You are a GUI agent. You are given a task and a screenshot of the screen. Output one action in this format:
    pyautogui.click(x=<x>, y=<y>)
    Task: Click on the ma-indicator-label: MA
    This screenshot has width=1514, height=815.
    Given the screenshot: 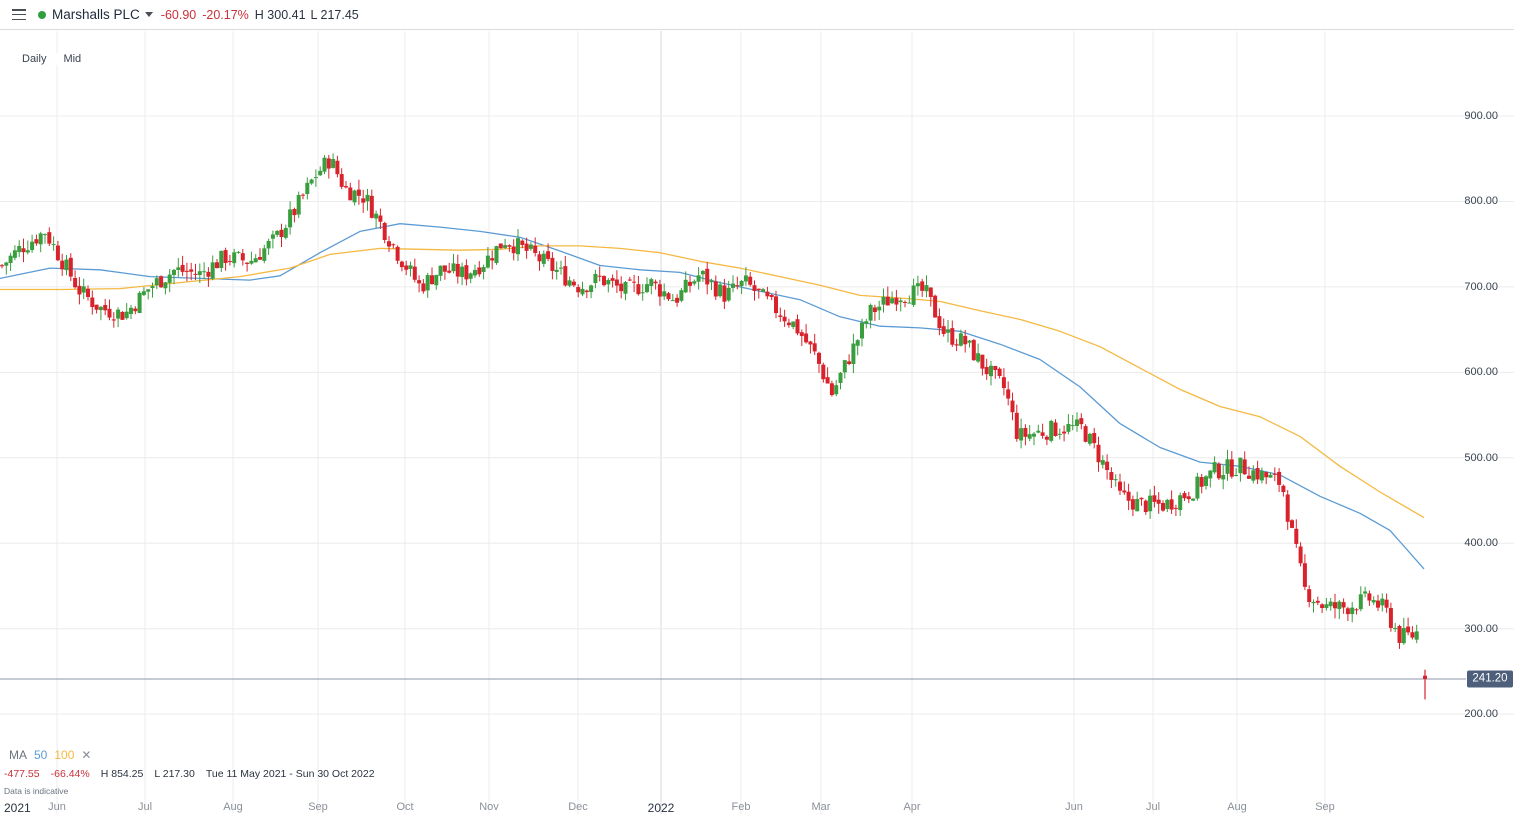 What is the action you would take?
    pyautogui.click(x=18, y=755)
    